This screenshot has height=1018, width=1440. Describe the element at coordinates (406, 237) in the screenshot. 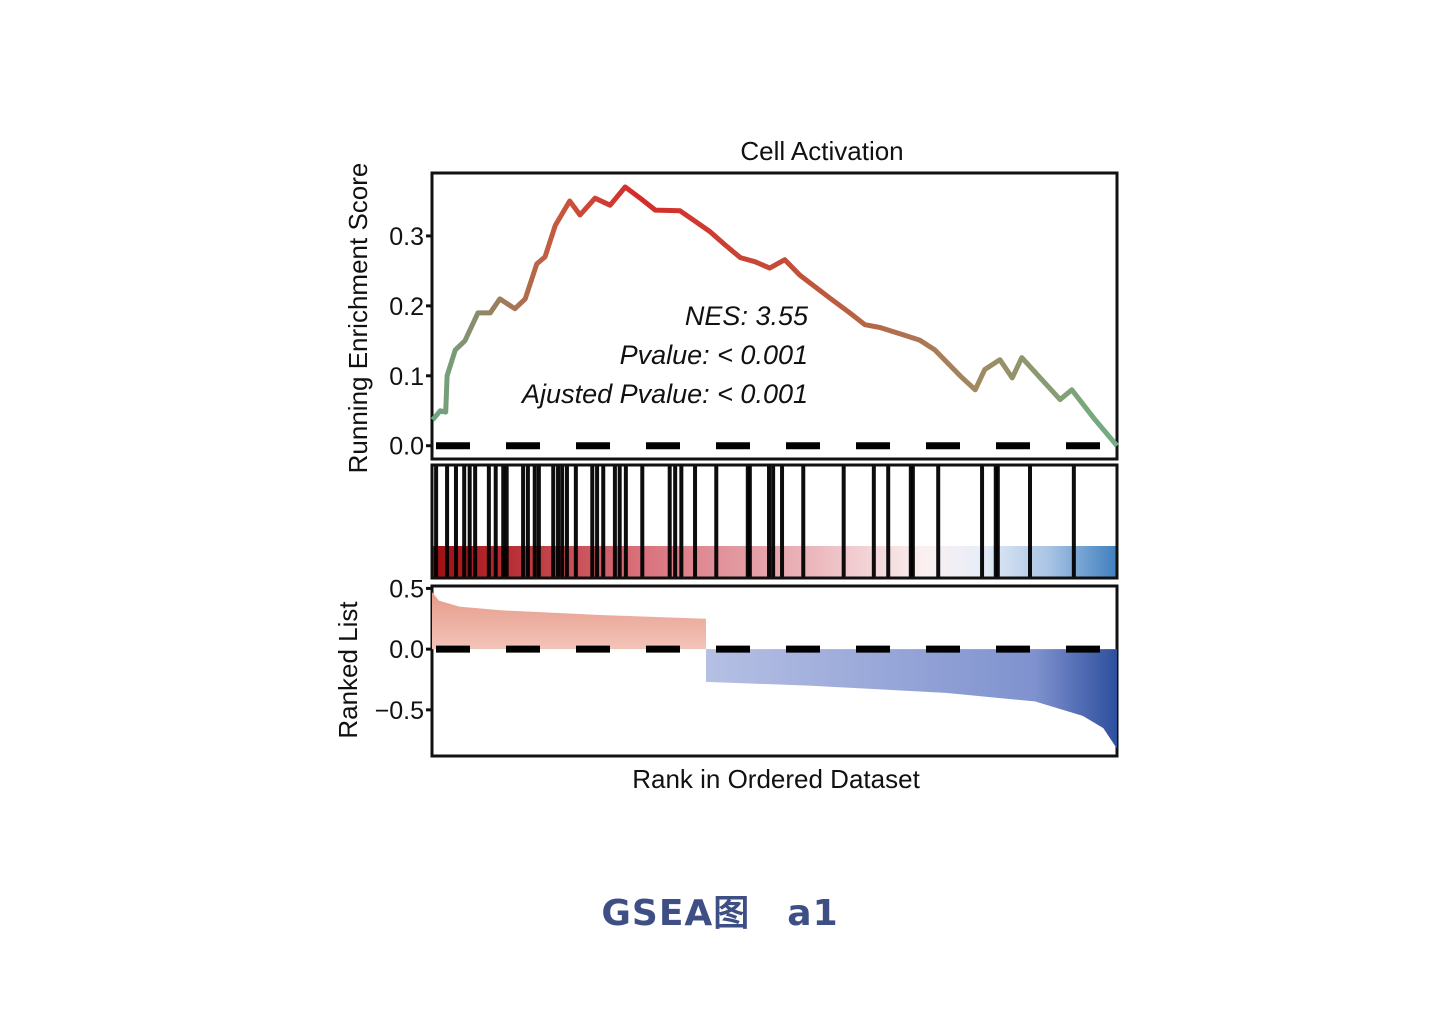

I see `y-tick-label: 0.3` at that location.